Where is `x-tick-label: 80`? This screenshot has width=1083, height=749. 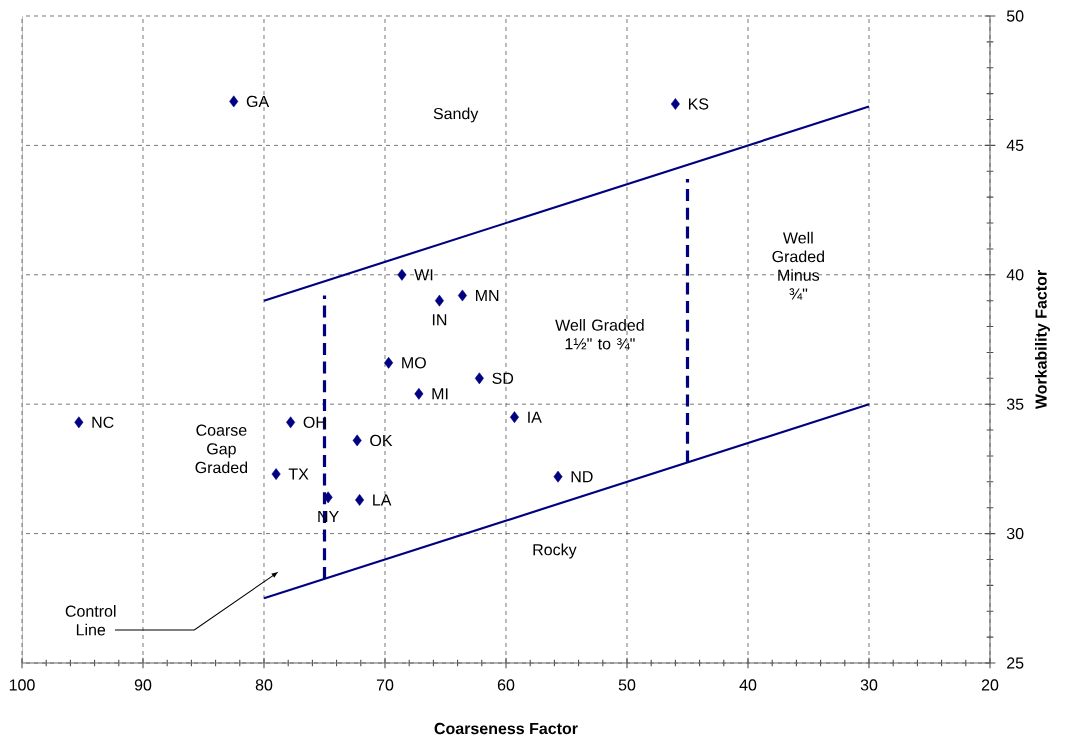 x-tick-label: 80 is located at coordinates (264, 685).